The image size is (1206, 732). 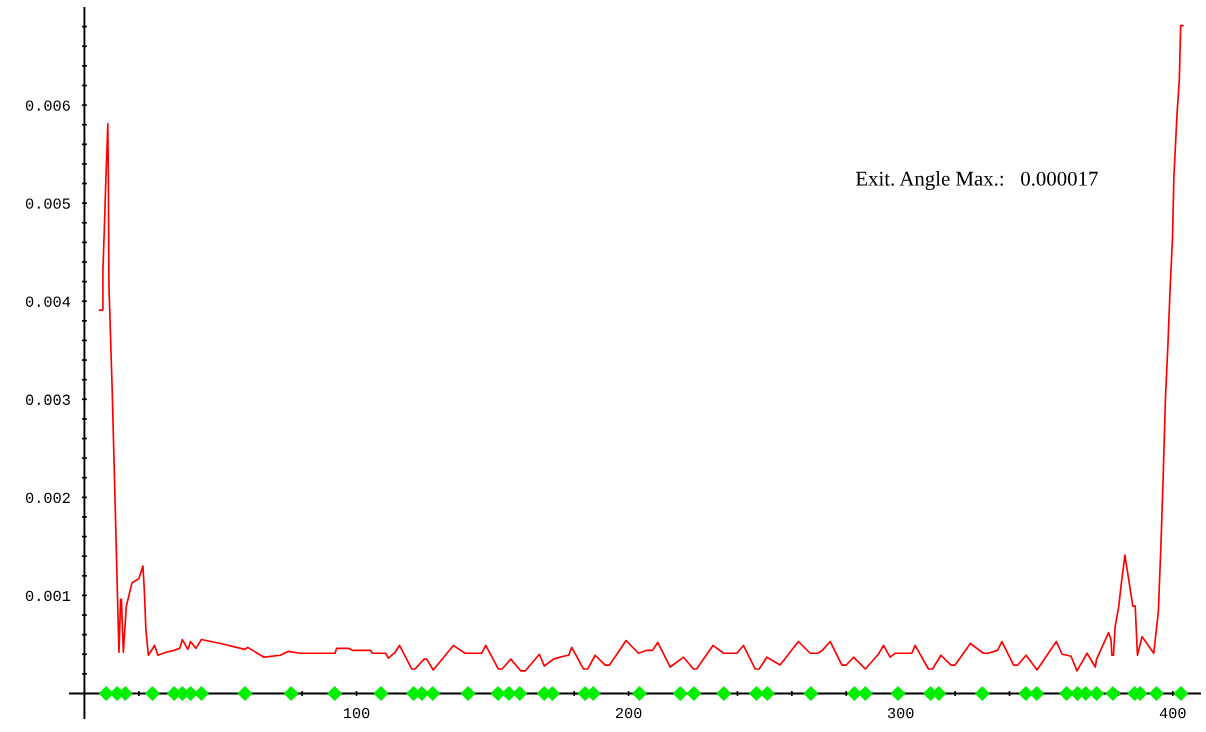 What do you see at coordinates (47, 105) in the screenshot?
I see `y-tick-label: 0.006` at bounding box center [47, 105].